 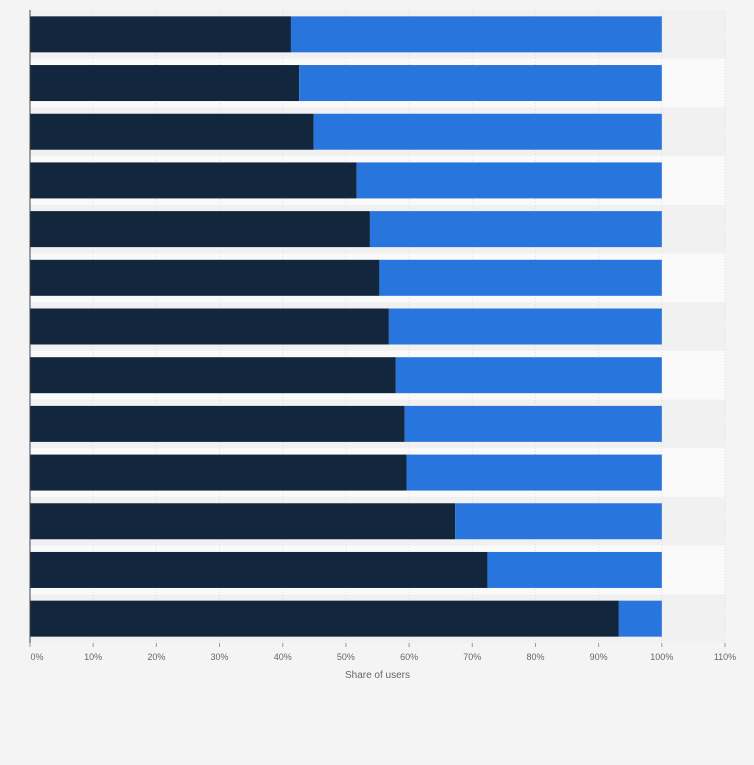 What do you see at coordinates (377, 675) in the screenshot?
I see `x-axis-label: Share of users` at bounding box center [377, 675].